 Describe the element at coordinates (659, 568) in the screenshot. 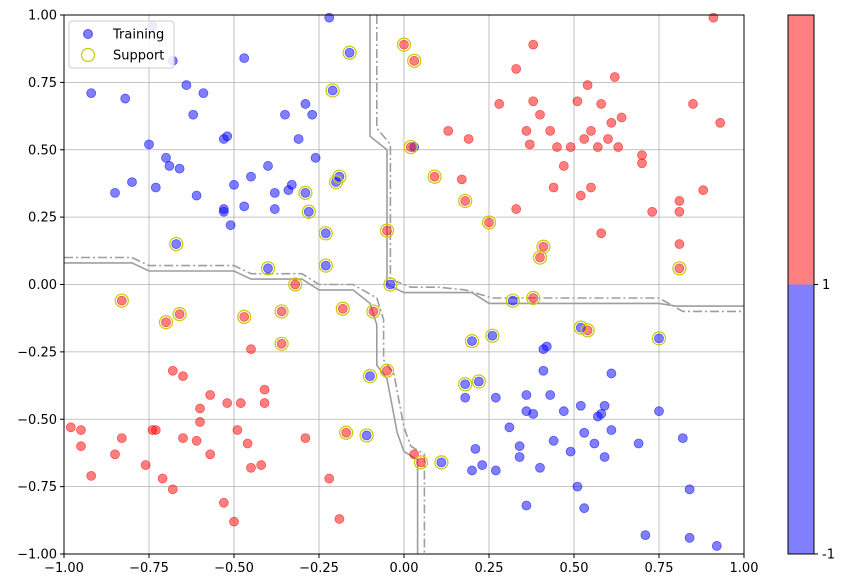

I see `x-tick-label: 0.75` at that location.